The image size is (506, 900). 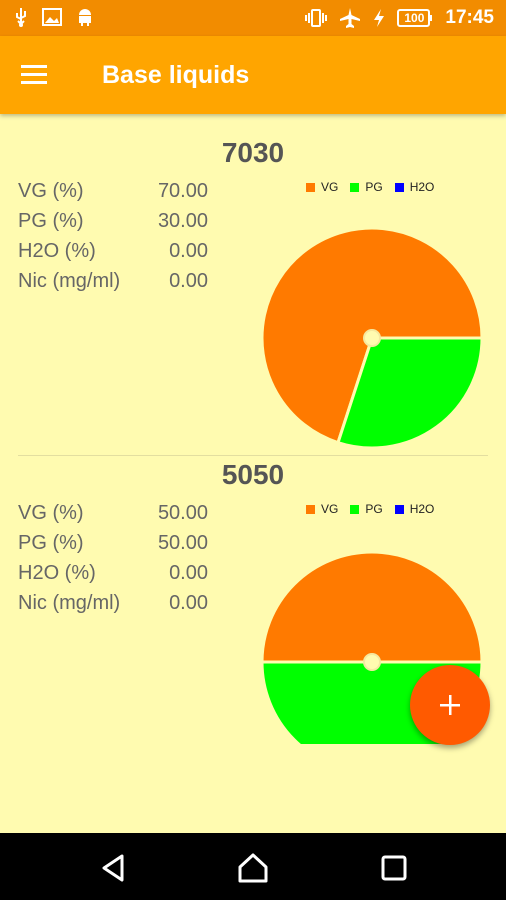 I want to click on property-value: 30.00, so click(x=182, y=221).